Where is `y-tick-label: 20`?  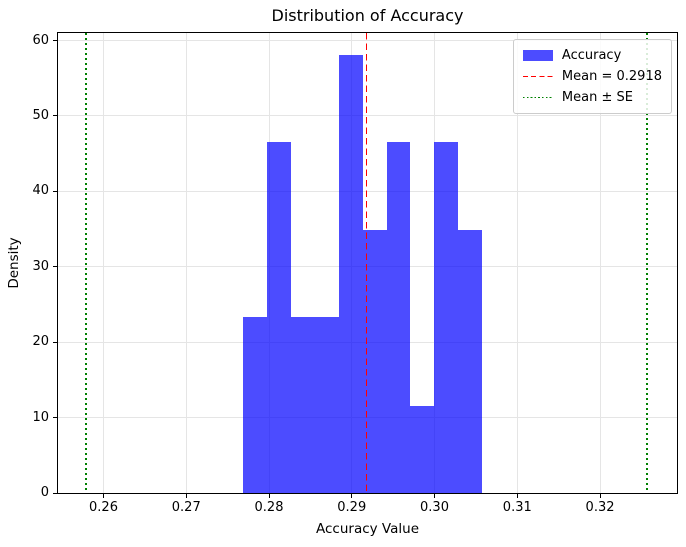
y-tick-label: 20 is located at coordinates (40, 342).